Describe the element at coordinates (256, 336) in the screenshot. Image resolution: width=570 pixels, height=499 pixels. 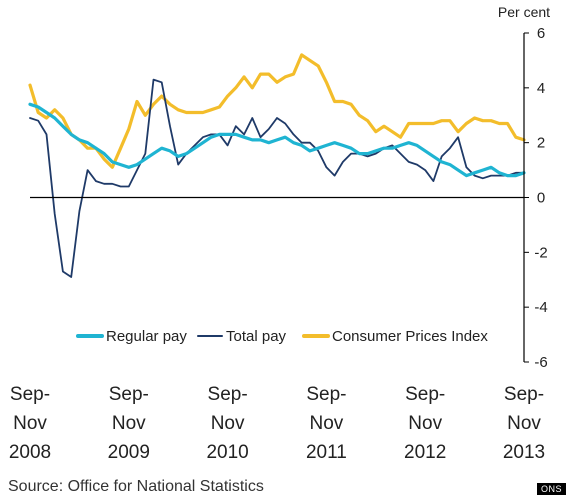
I see `legend-label: Total pay` at that location.